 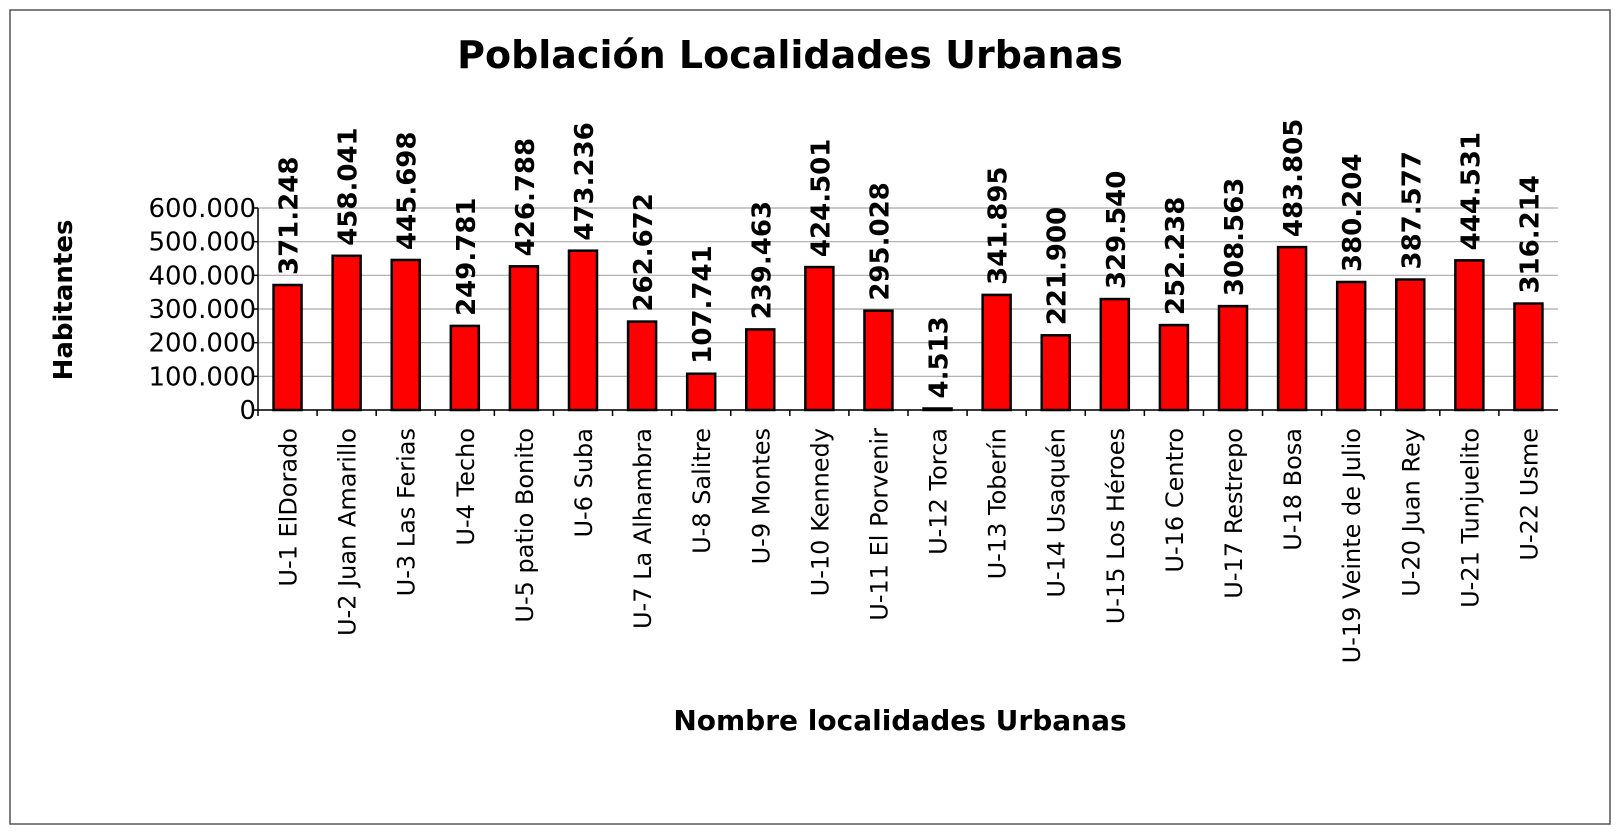 I want to click on x-tick-label: U-16 Centro, so click(x=1175, y=500).